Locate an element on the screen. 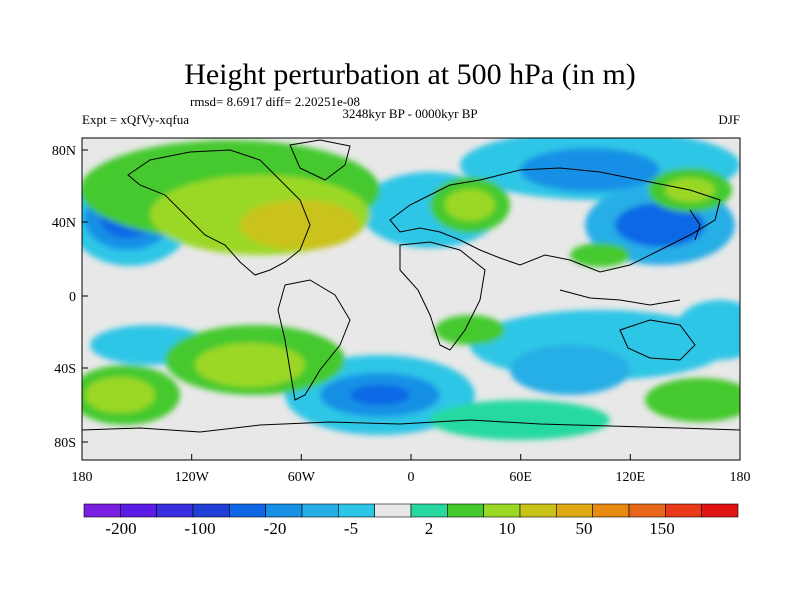  lat-tick-label: 80N is located at coordinates (64, 151).